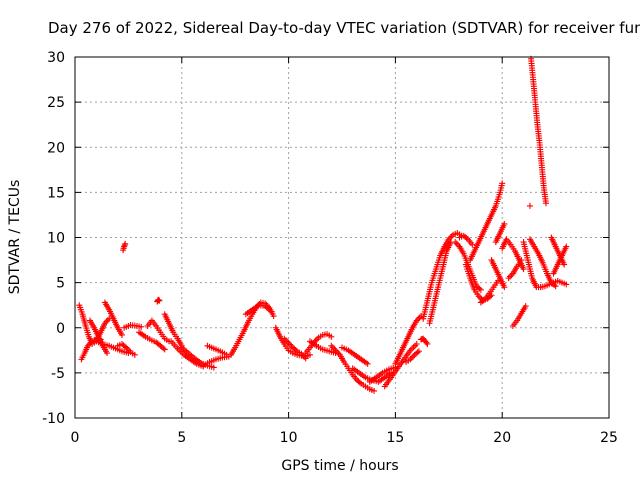 This screenshot has height=480, width=640. What do you see at coordinates (181, 438) in the screenshot?
I see `x-tick-label: 5` at bounding box center [181, 438].